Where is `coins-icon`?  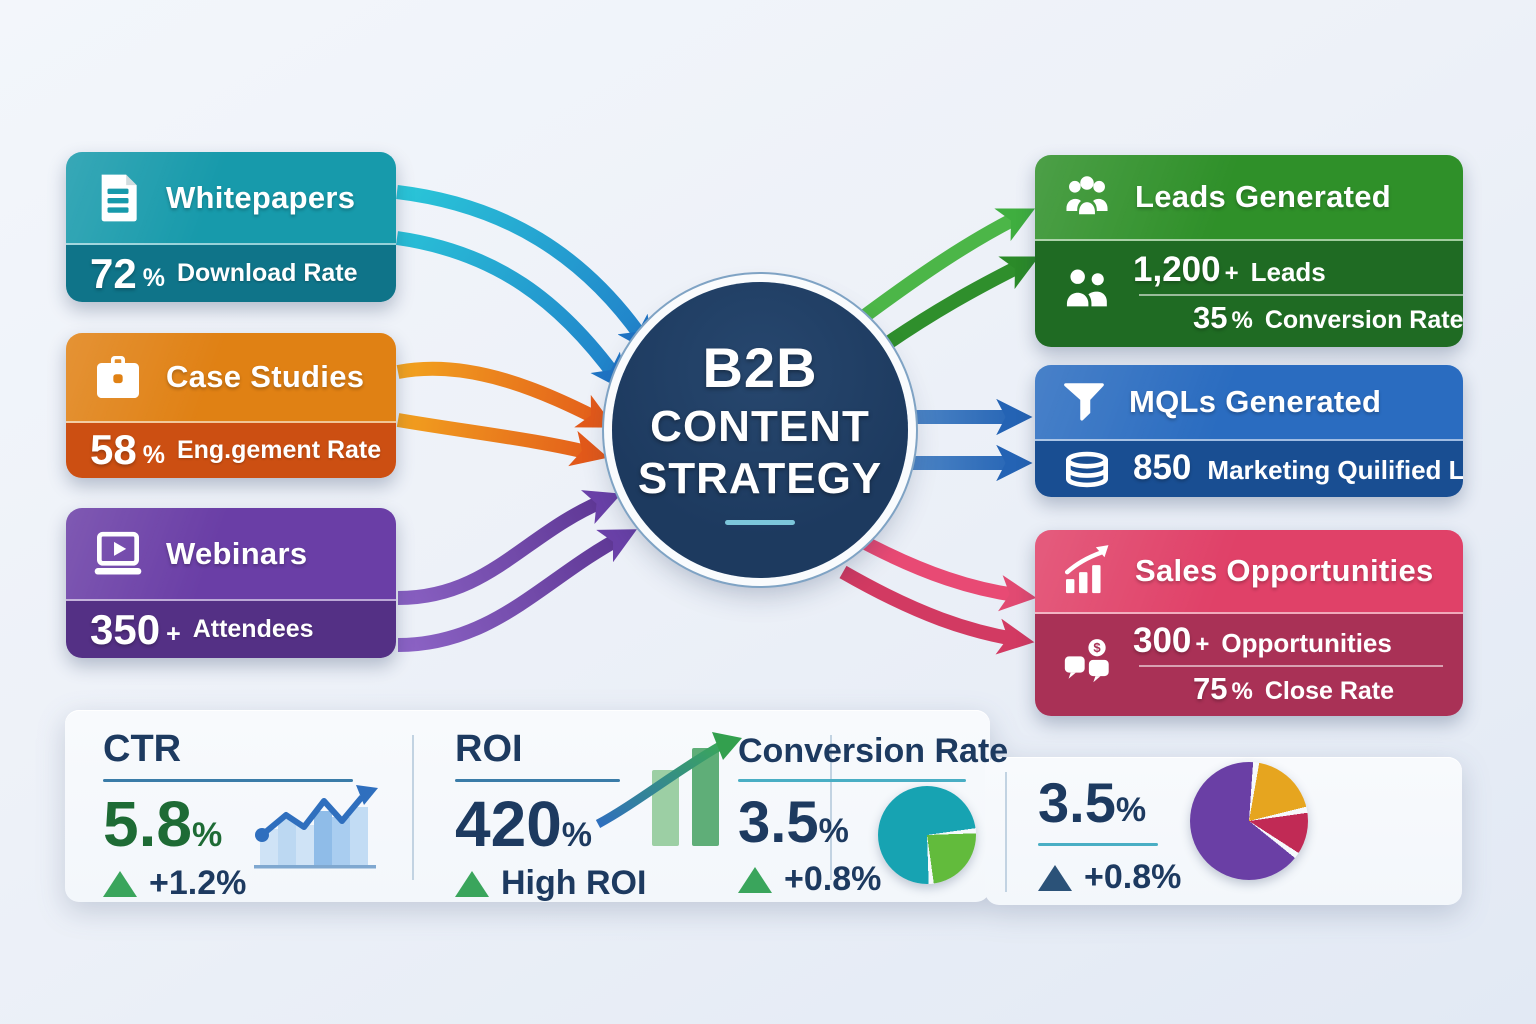 coins-icon is located at coordinates (1087, 468).